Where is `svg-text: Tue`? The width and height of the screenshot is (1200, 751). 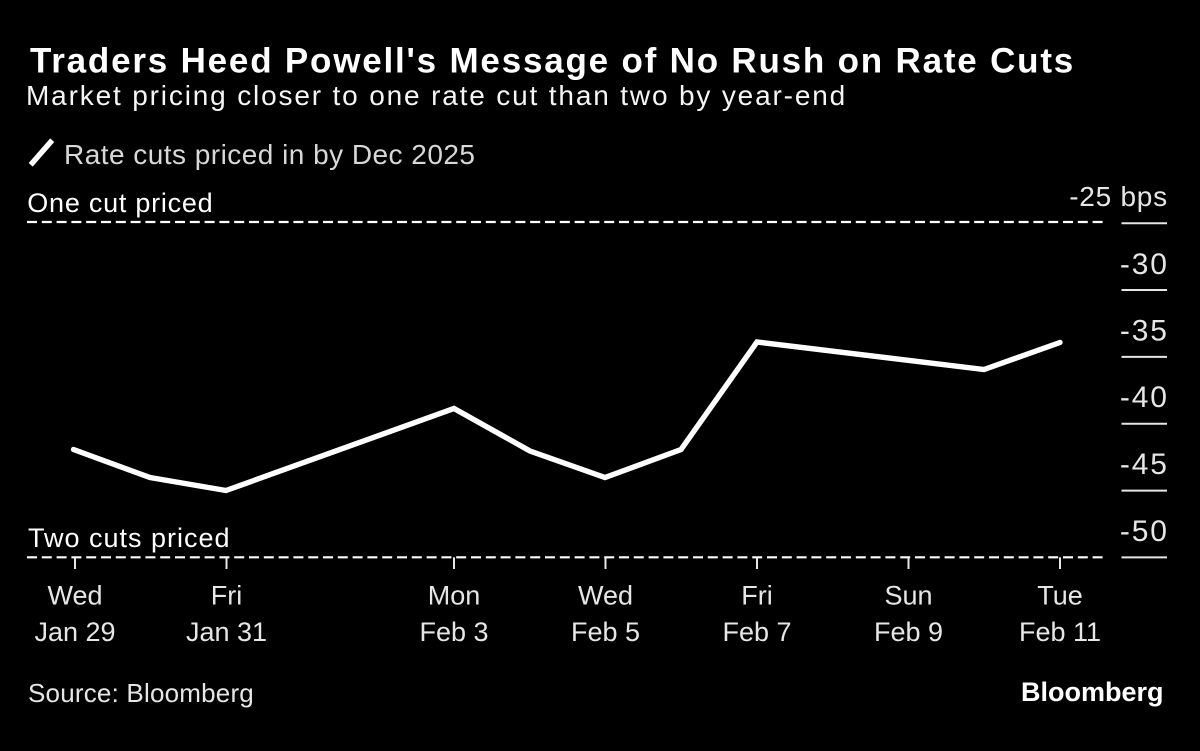 svg-text: Tue is located at coordinates (1060, 596).